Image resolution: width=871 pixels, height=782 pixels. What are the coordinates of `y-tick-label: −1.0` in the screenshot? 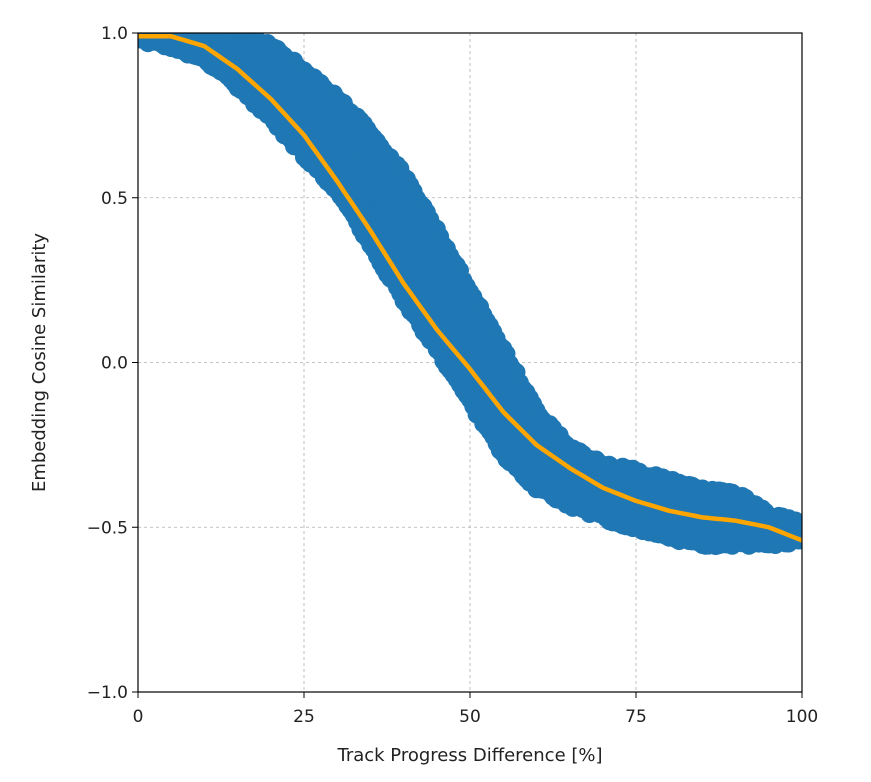 It's located at (107, 693).